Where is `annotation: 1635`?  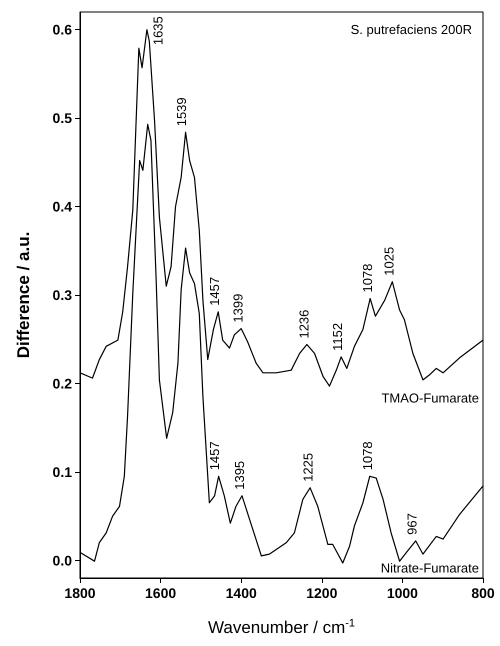
annotation: 1635 is located at coordinates (158, 31).